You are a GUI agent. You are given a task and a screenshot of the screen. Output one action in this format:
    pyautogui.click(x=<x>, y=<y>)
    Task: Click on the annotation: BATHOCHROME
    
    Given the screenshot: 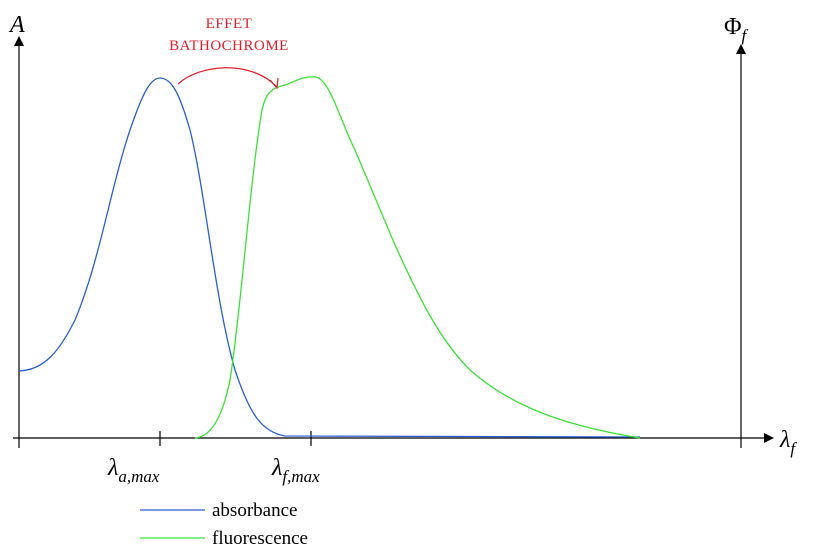 What is the action you would take?
    pyautogui.click(x=229, y=46)
    